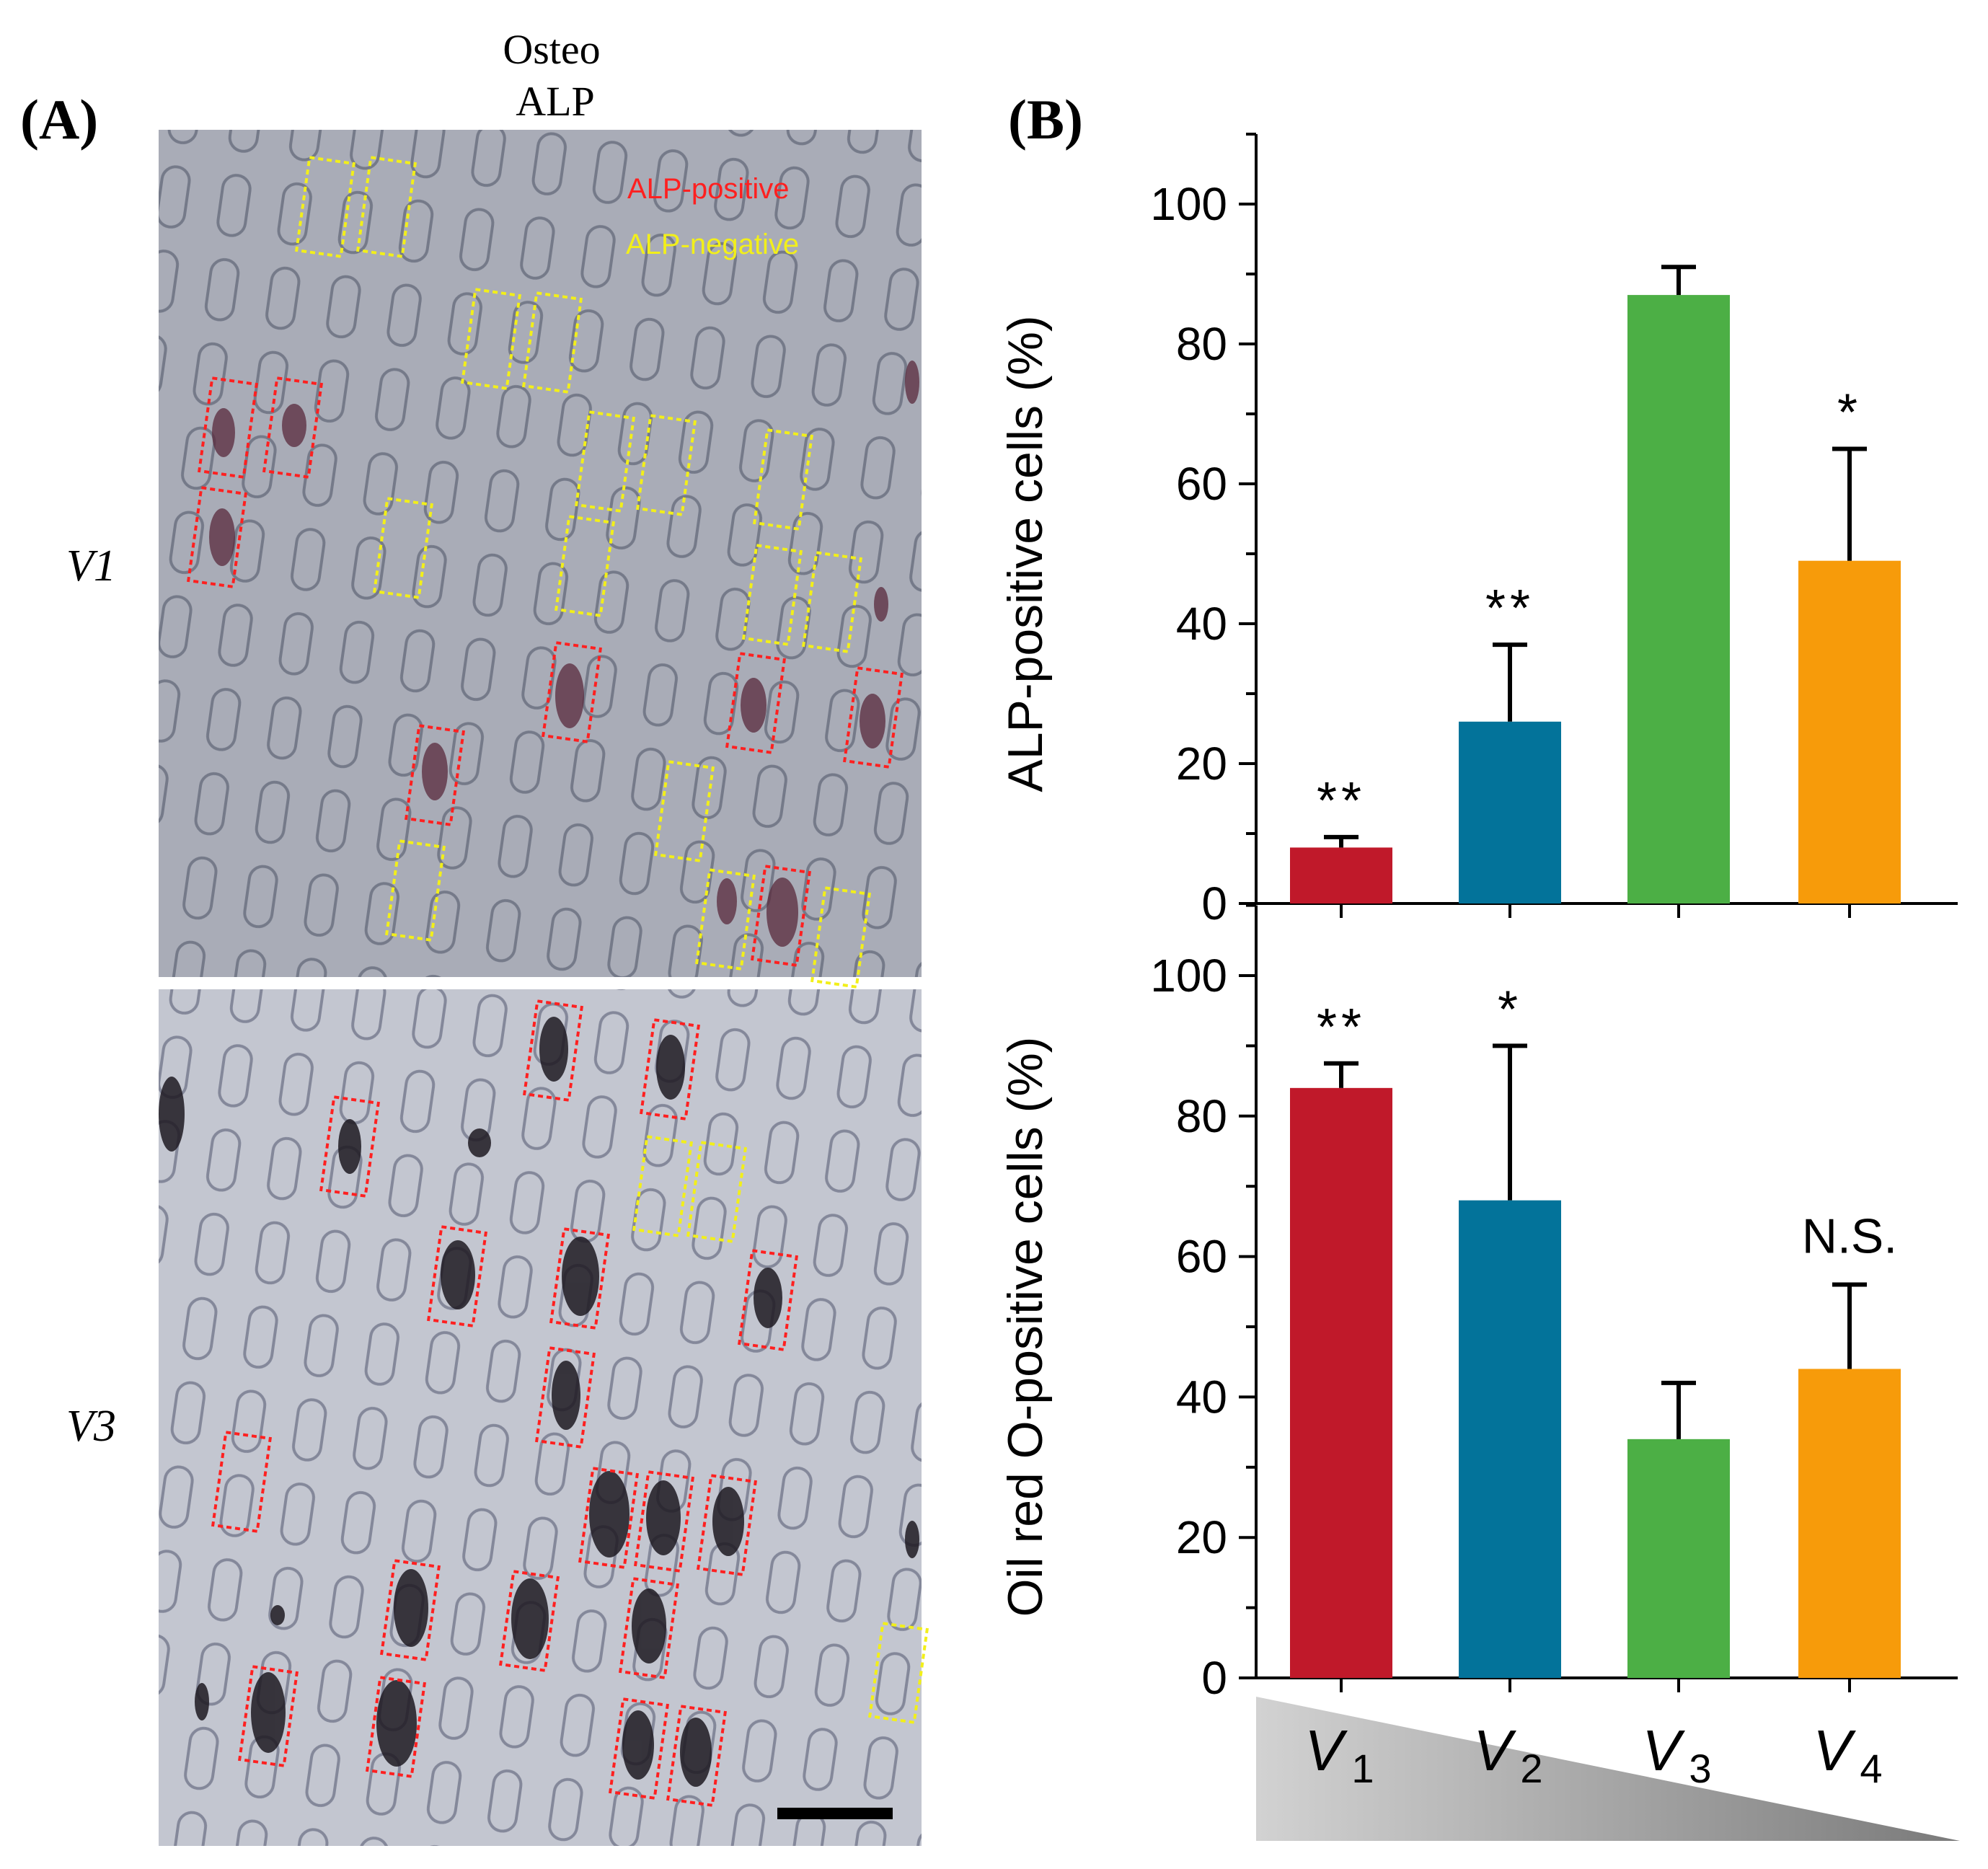 This screenshot has height=1869, width=1988. Describe the element at coordinates (564, 654) in the screenshot. I see `cells-v1` at that location.